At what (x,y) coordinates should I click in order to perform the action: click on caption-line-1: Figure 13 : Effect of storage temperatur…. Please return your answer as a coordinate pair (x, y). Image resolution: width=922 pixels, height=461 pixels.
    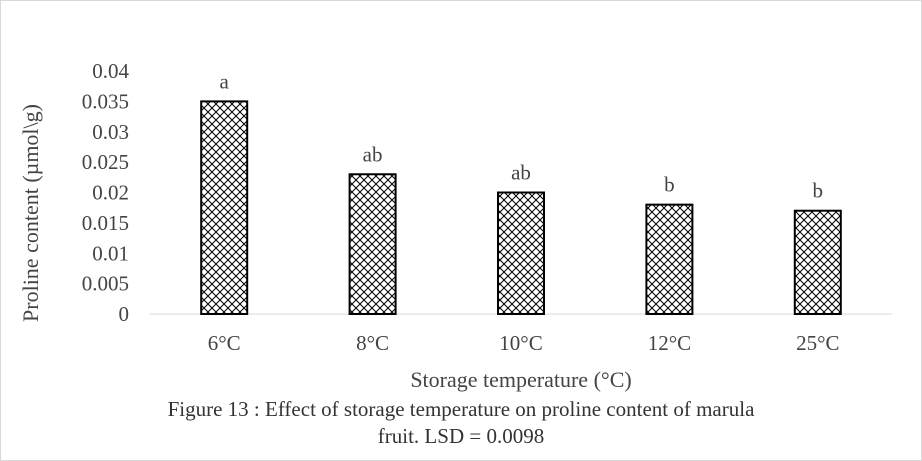
    Looking at the image, I should click on (461, 409).